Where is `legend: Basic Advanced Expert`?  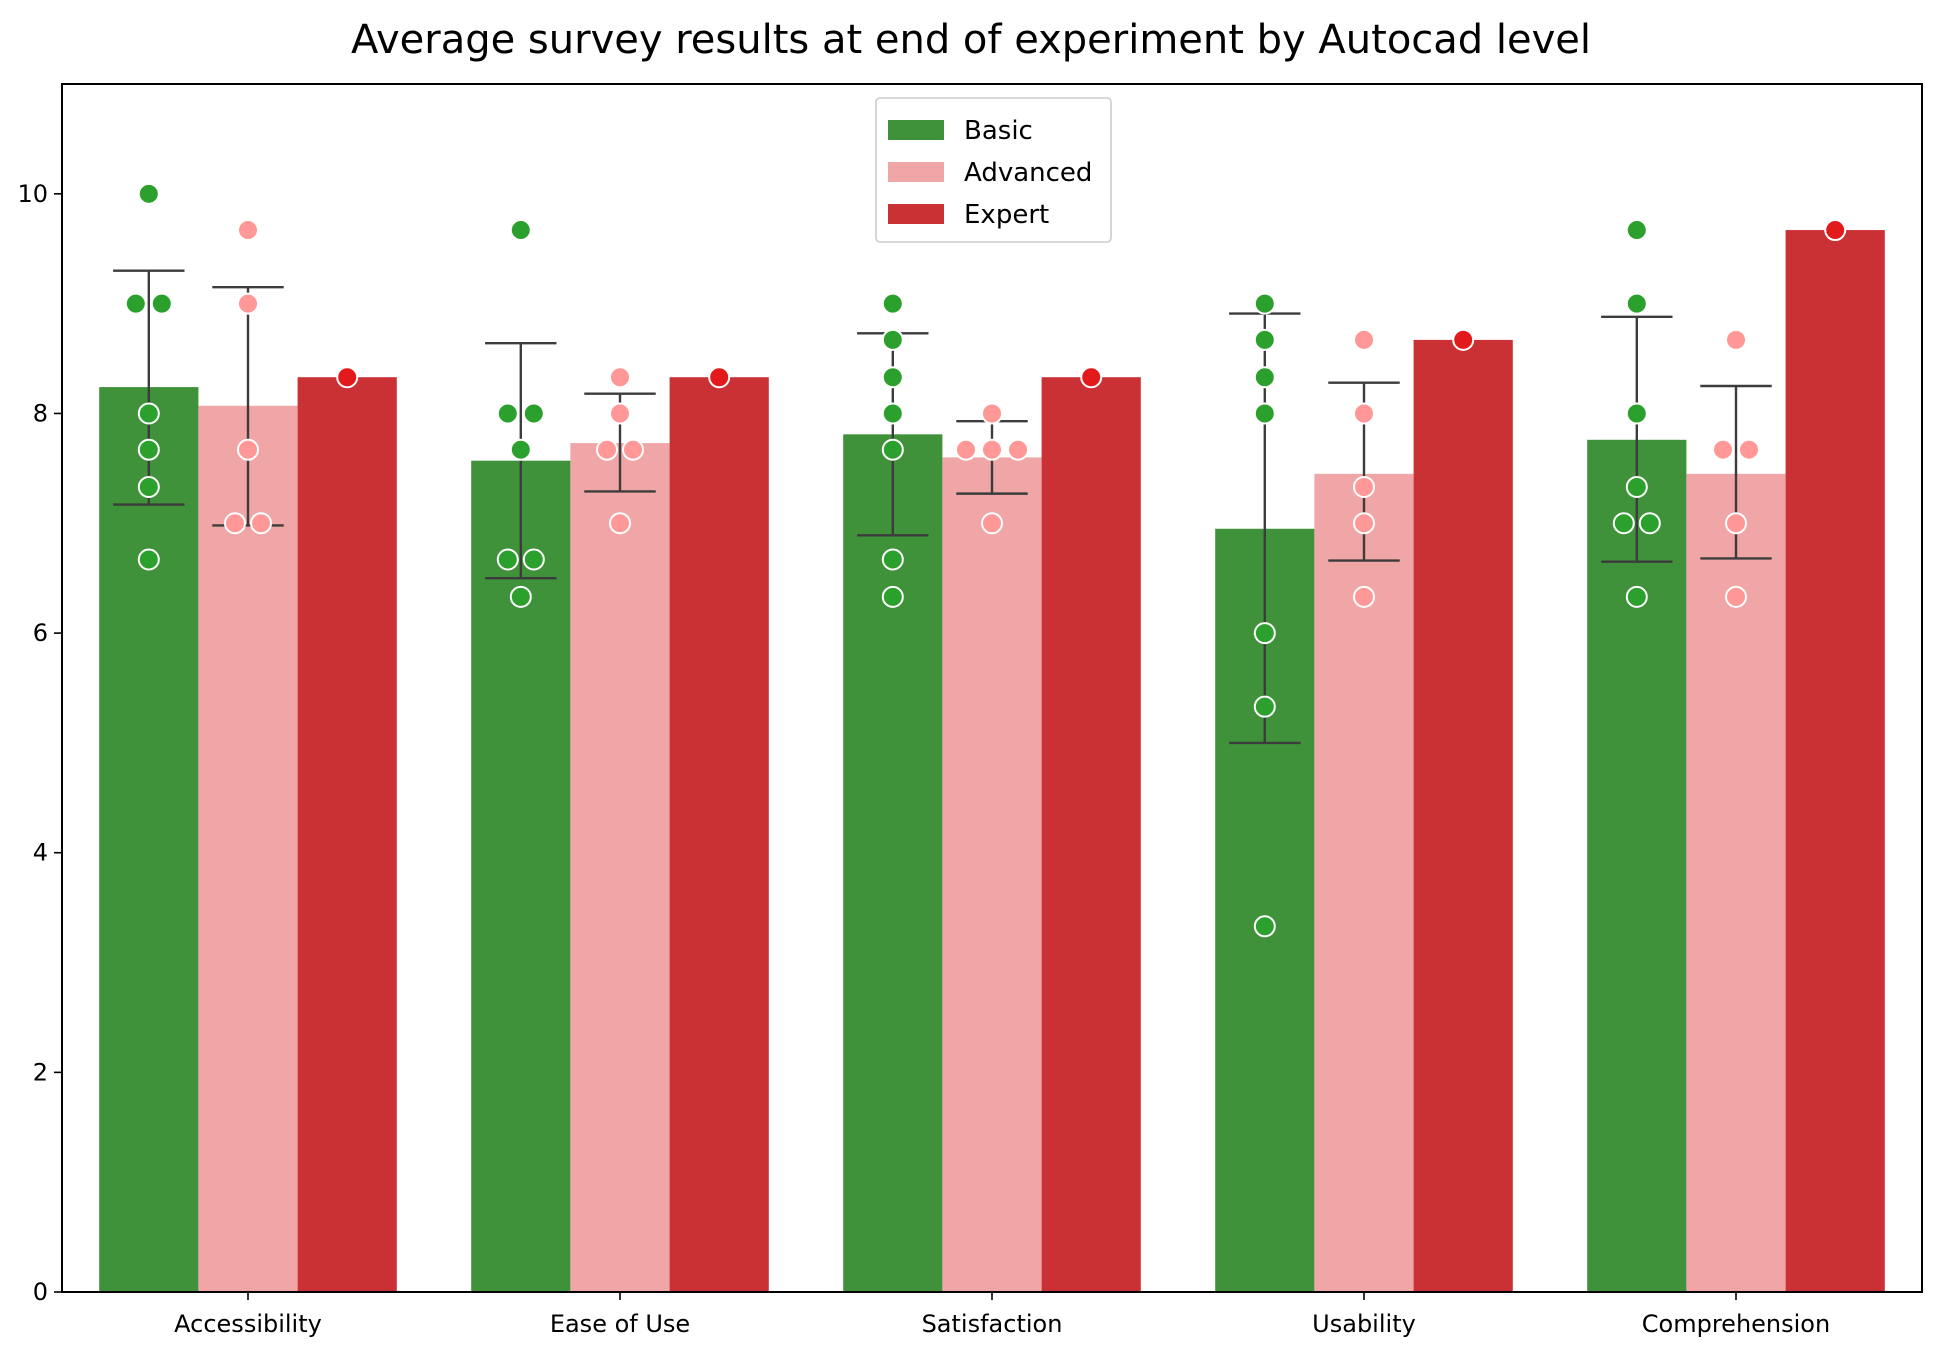 legend: Basic Advanced Expert is located at coordinates (993, 170).